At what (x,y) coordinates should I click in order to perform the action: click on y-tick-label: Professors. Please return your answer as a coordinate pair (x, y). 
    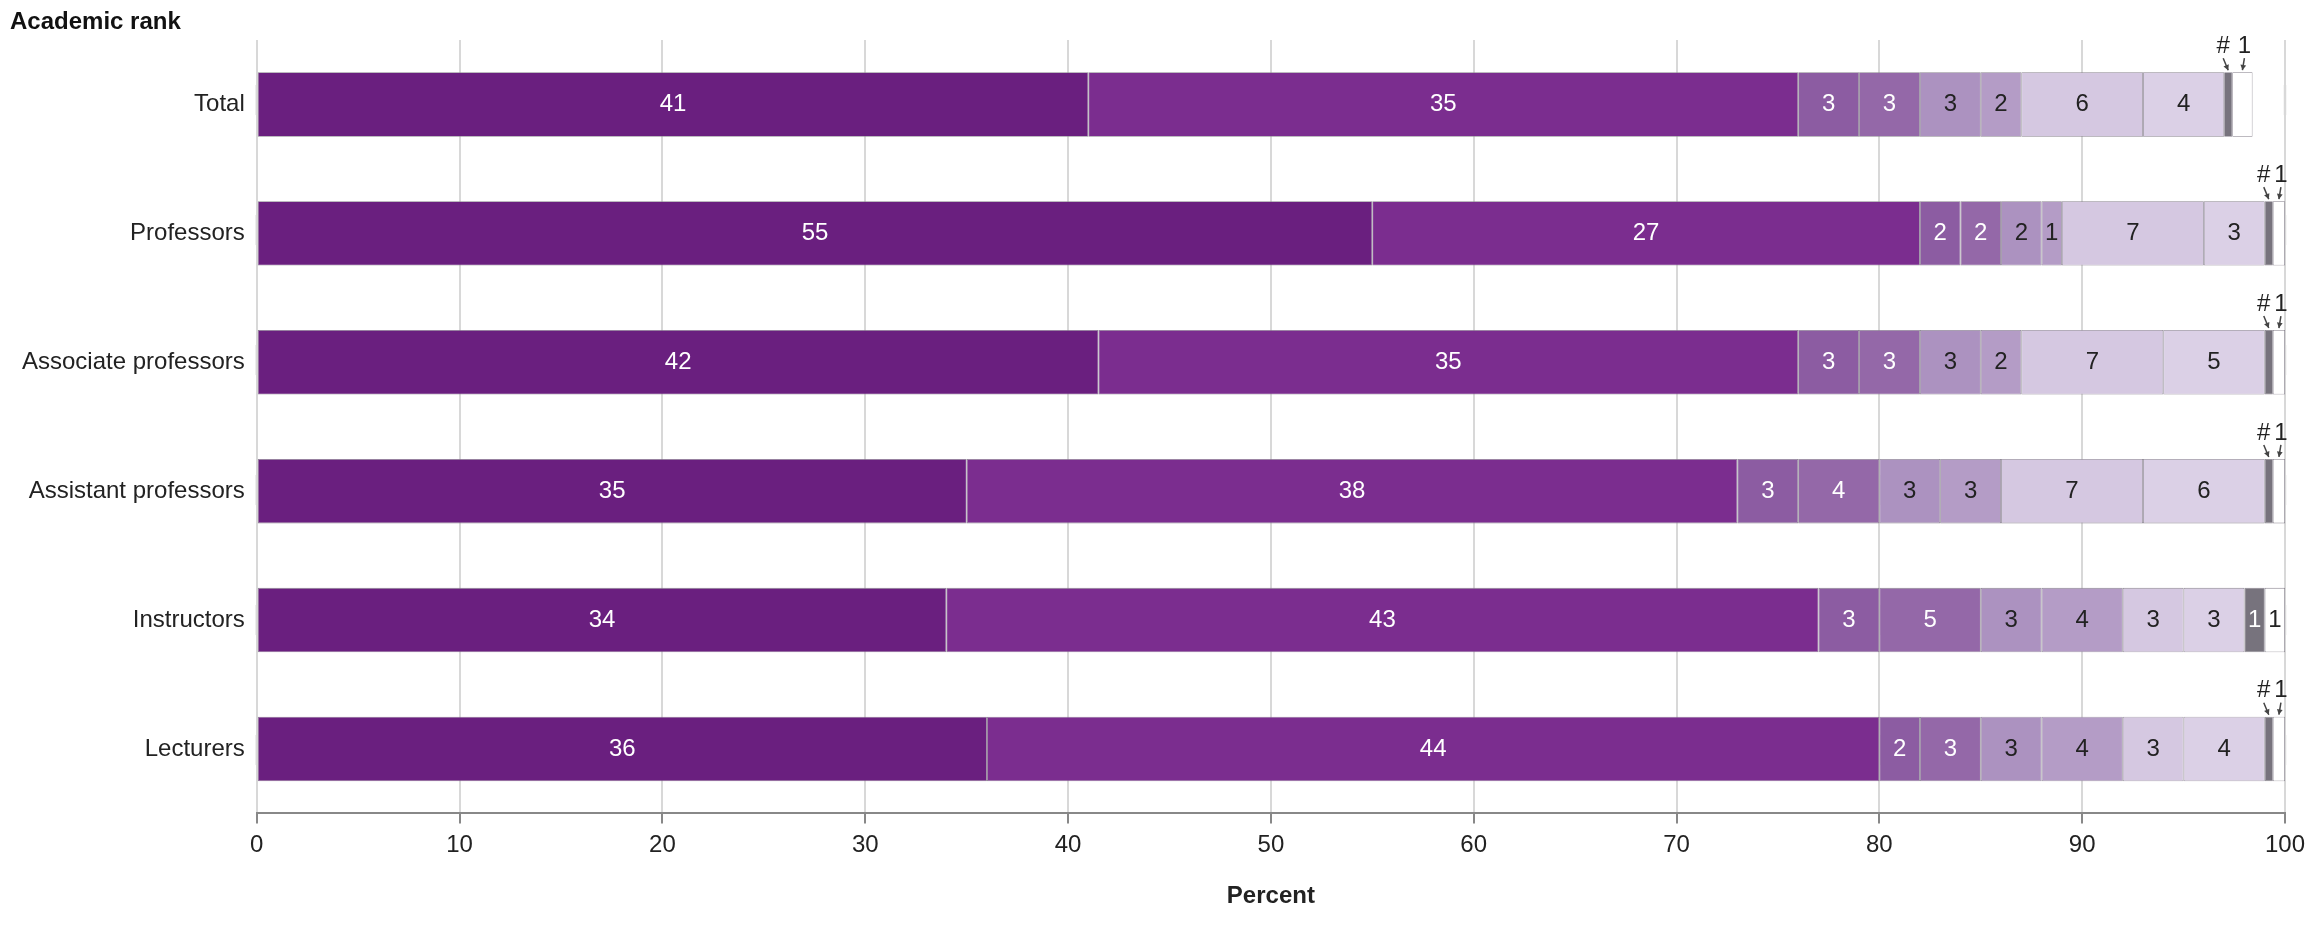
    Looking at the image, I should click on (187, 231).